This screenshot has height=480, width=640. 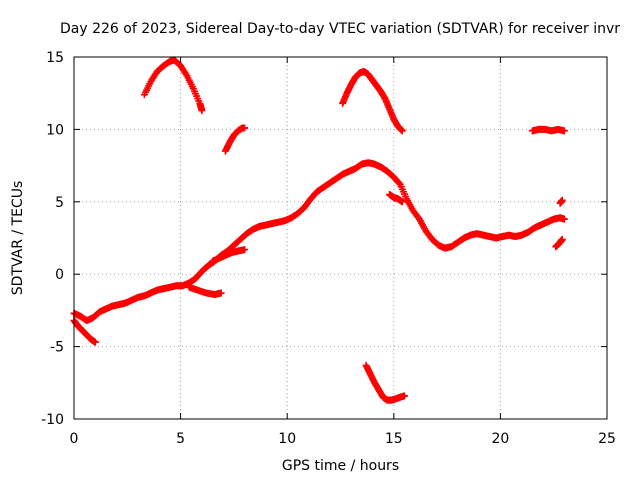 I want to click on x-tick-label: 5, so click(x=180, y=439).